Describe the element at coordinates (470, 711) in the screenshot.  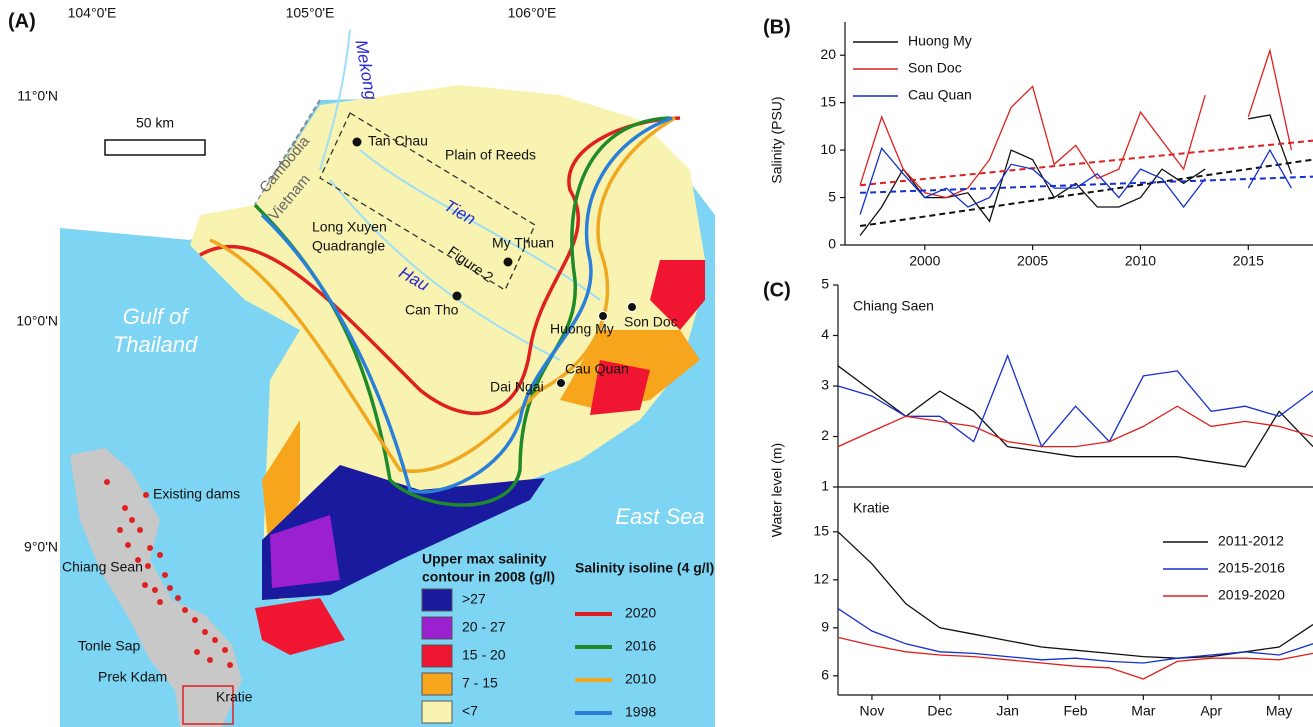
I see `legend-label: <7` at that location.